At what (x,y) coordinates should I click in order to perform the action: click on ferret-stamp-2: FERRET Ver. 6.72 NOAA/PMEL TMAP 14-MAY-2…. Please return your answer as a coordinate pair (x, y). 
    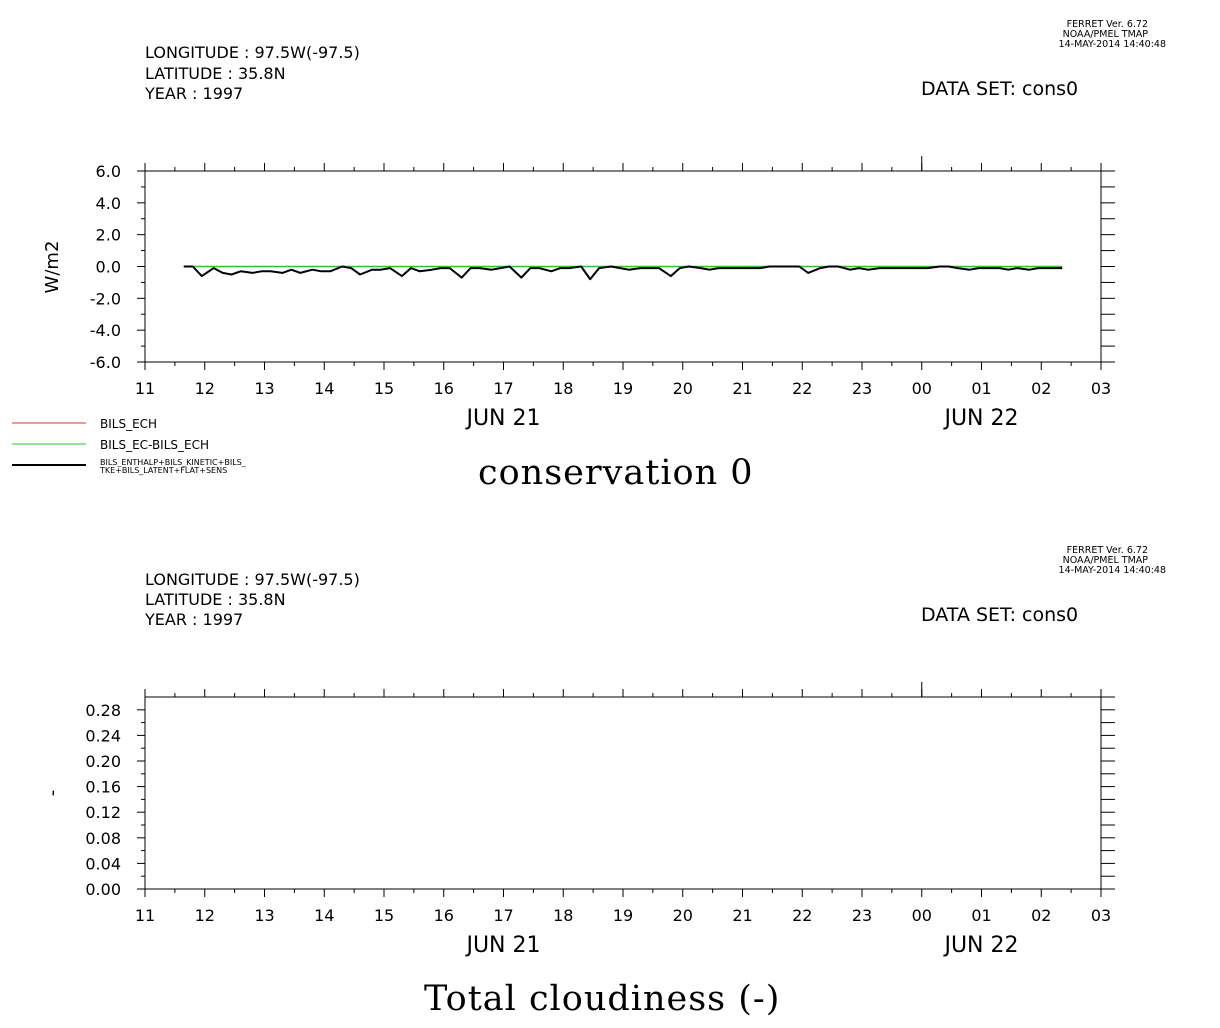
    Looking at the image, I should click on (1078, 560).